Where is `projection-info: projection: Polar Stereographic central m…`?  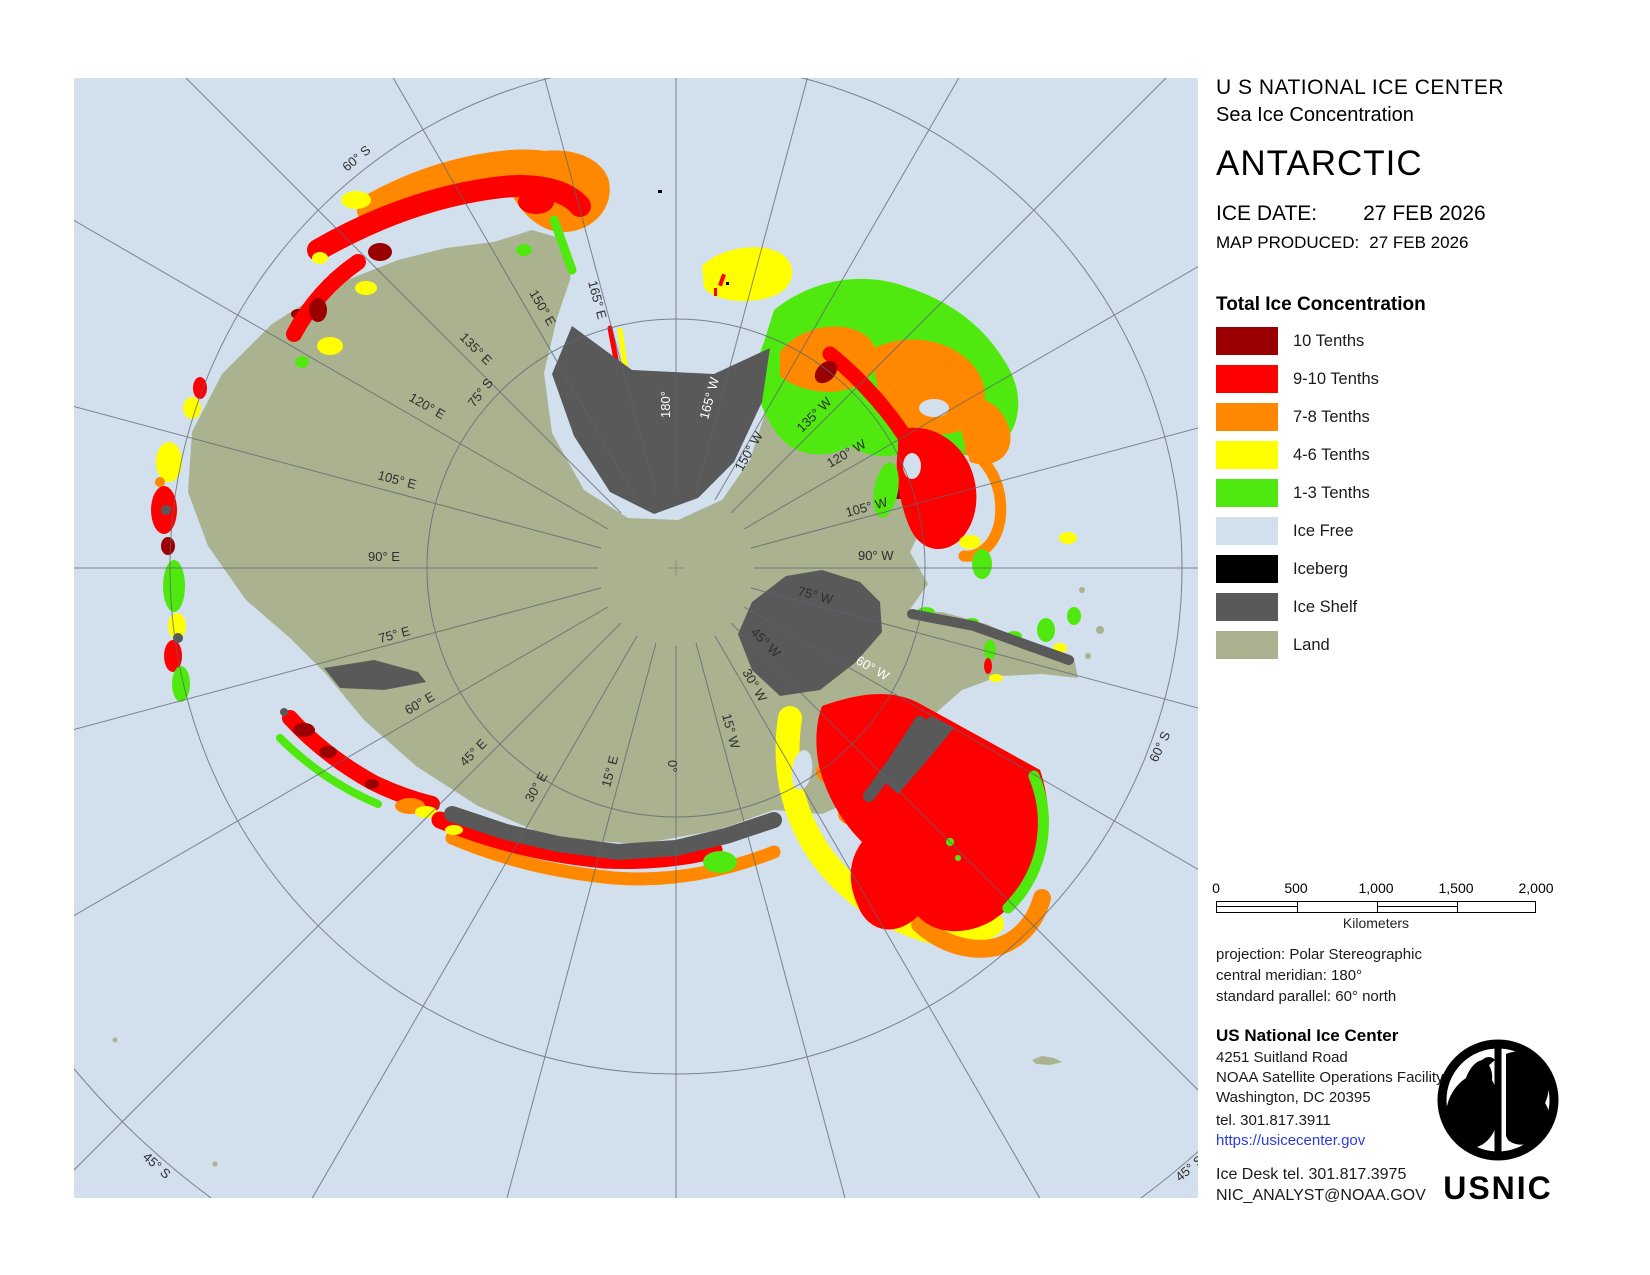 projection-info: projection: Polar Stereographic central m… is located at coordinates (1319, 975).